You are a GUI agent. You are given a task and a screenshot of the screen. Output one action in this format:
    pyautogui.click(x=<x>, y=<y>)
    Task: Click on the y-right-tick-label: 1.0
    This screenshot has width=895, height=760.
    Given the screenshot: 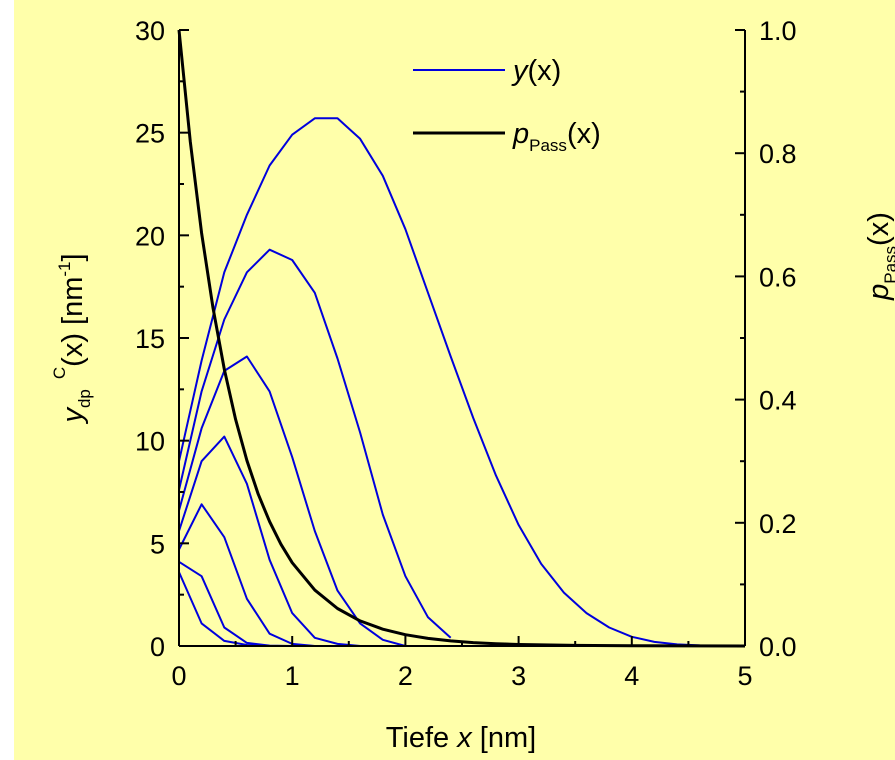 What is the action you would take?
    pyautogui.click(x=778, y=31)
    